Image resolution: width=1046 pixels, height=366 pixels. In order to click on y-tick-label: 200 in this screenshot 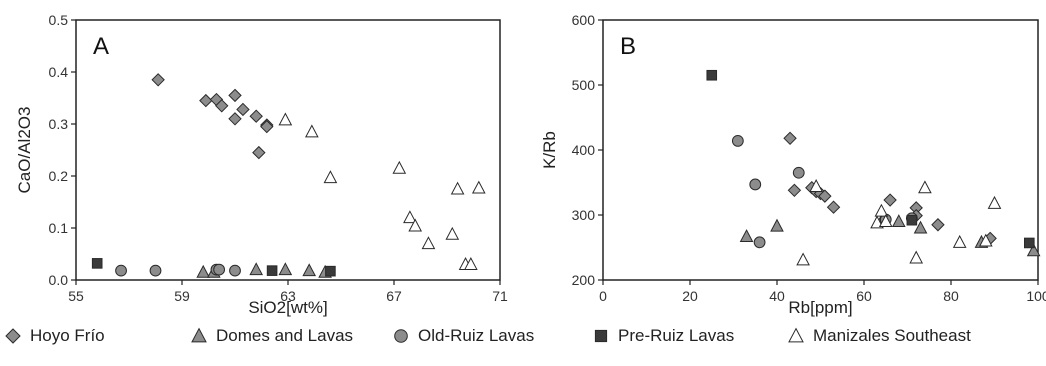, I will do `click(584, 280)`.